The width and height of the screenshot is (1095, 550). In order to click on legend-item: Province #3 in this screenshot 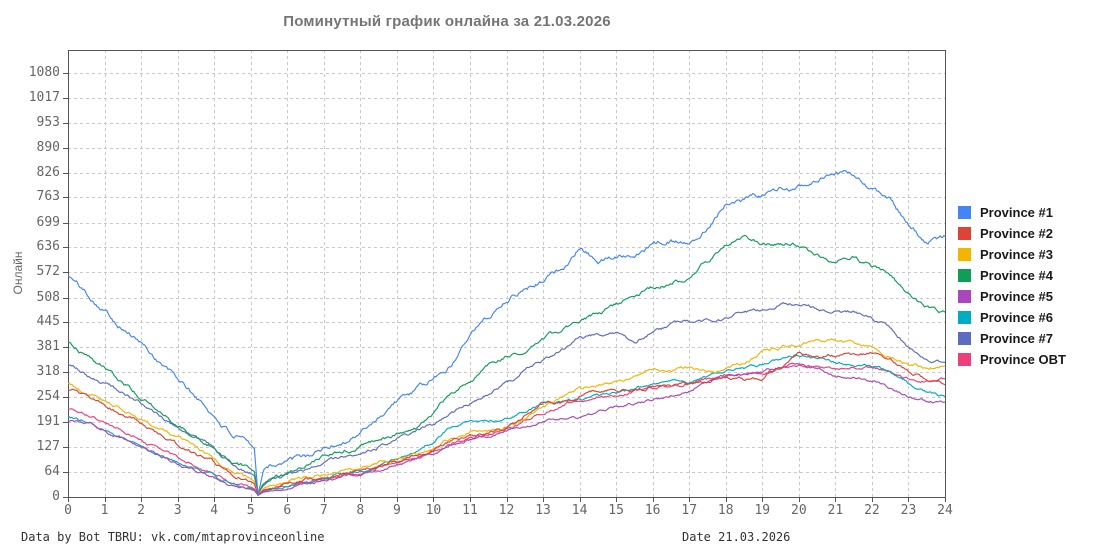, I will do `click(1012, 254)`.